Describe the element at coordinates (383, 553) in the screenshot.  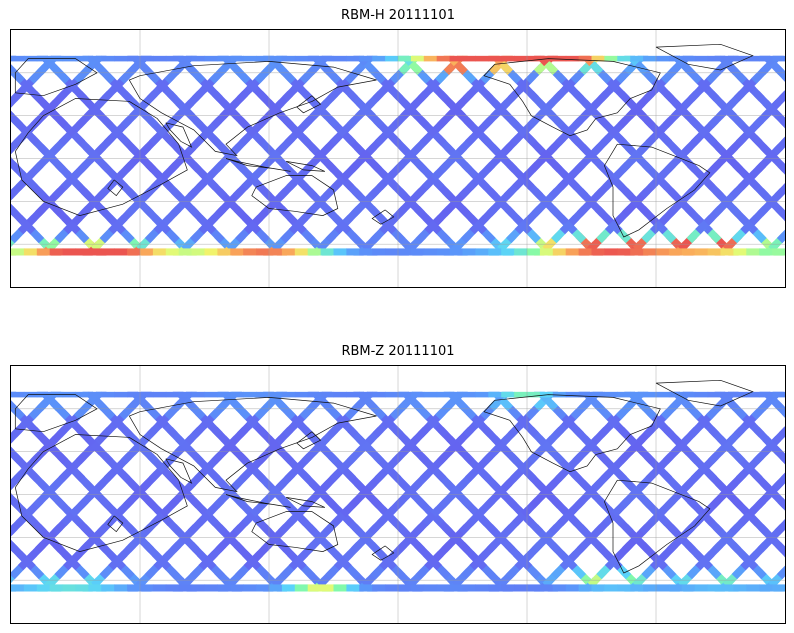
I see `new-zealand-coast` at that location.